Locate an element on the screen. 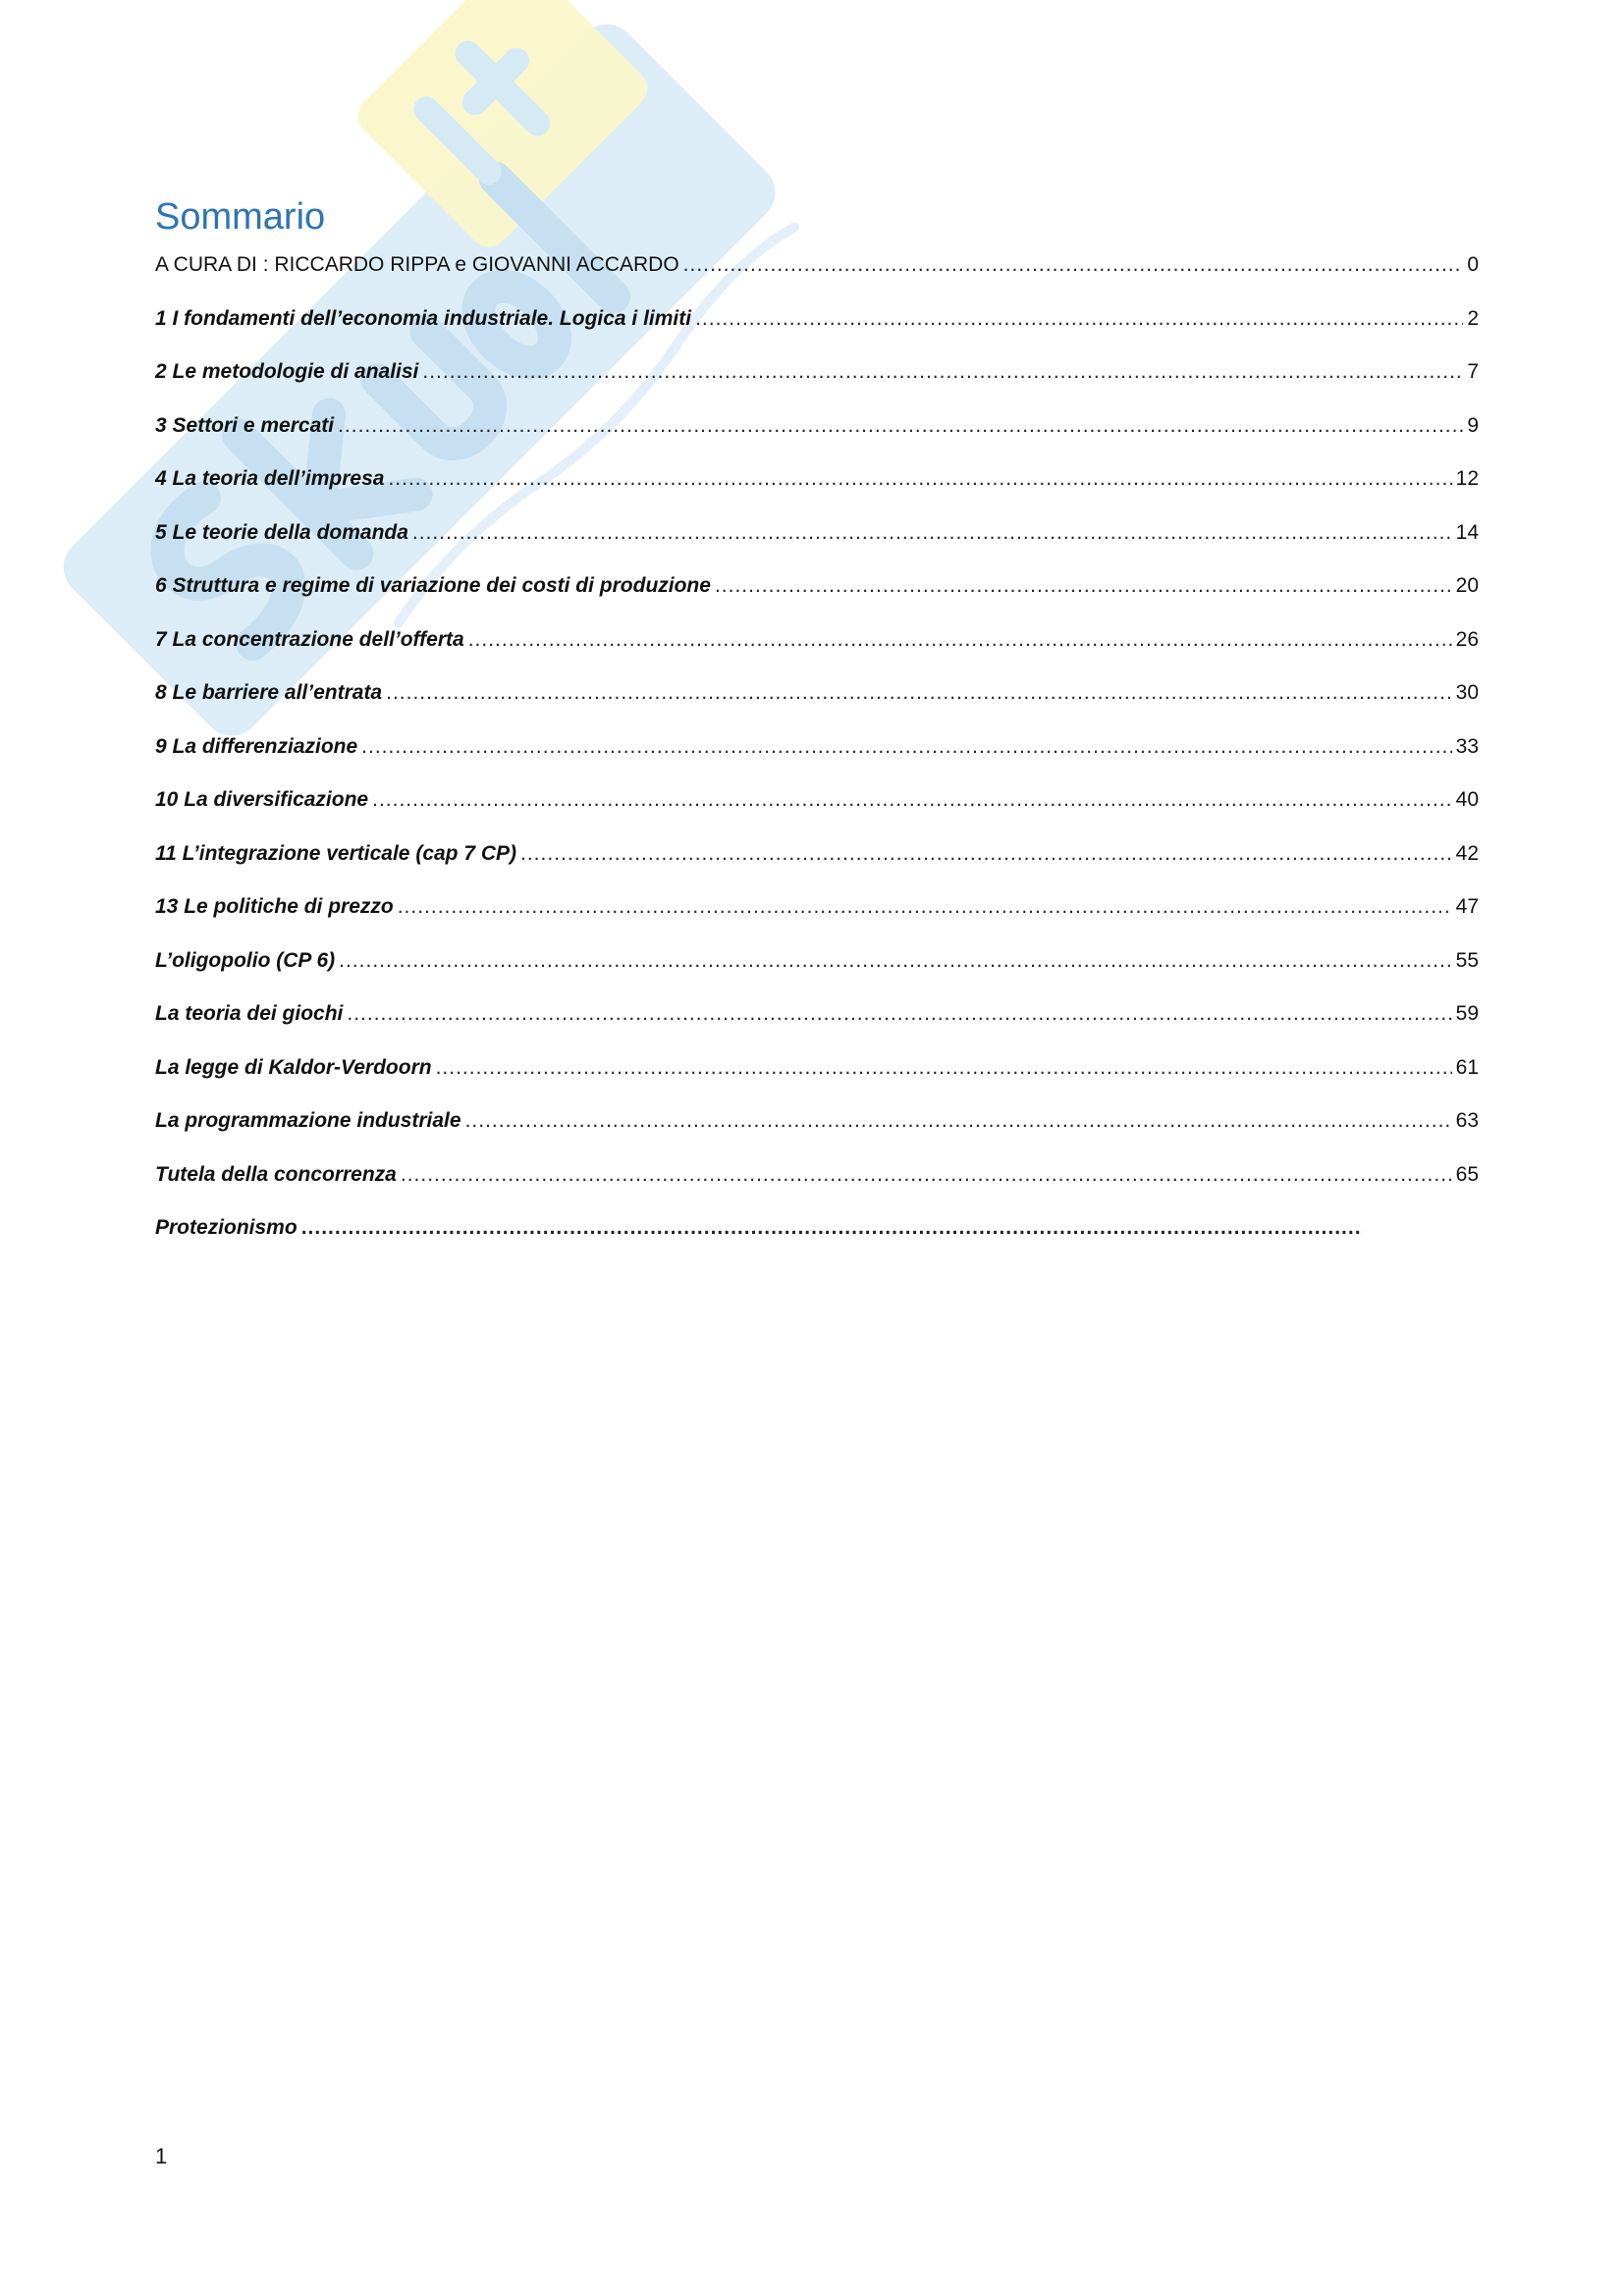 Image resolution: width=1624 pixels, height=2296 pixels. toc-entry-page: 42 is located at coordinates (1467, 853).